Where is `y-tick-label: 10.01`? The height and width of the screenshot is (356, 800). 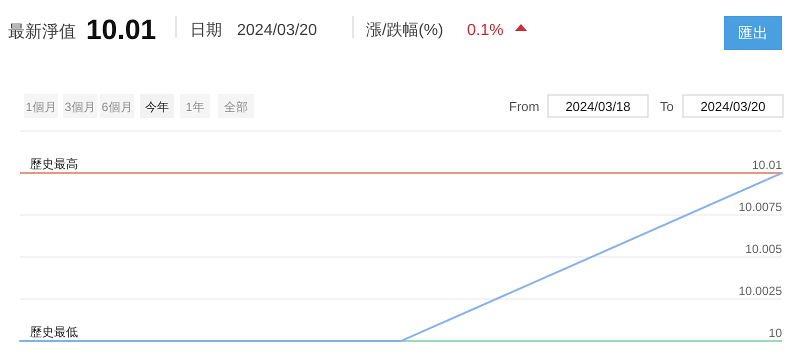 y-tick-label: 10.01 is located at coordinates (767, 165).